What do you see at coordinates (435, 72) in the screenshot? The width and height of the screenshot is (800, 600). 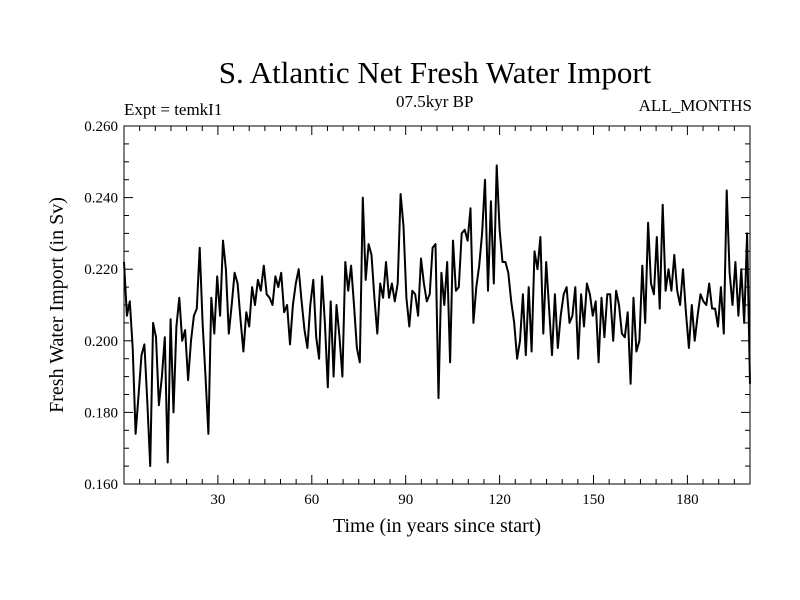 I see `chart-title: S. Atlantic Net Fresh Water Import` at bounding box center [435, 72].